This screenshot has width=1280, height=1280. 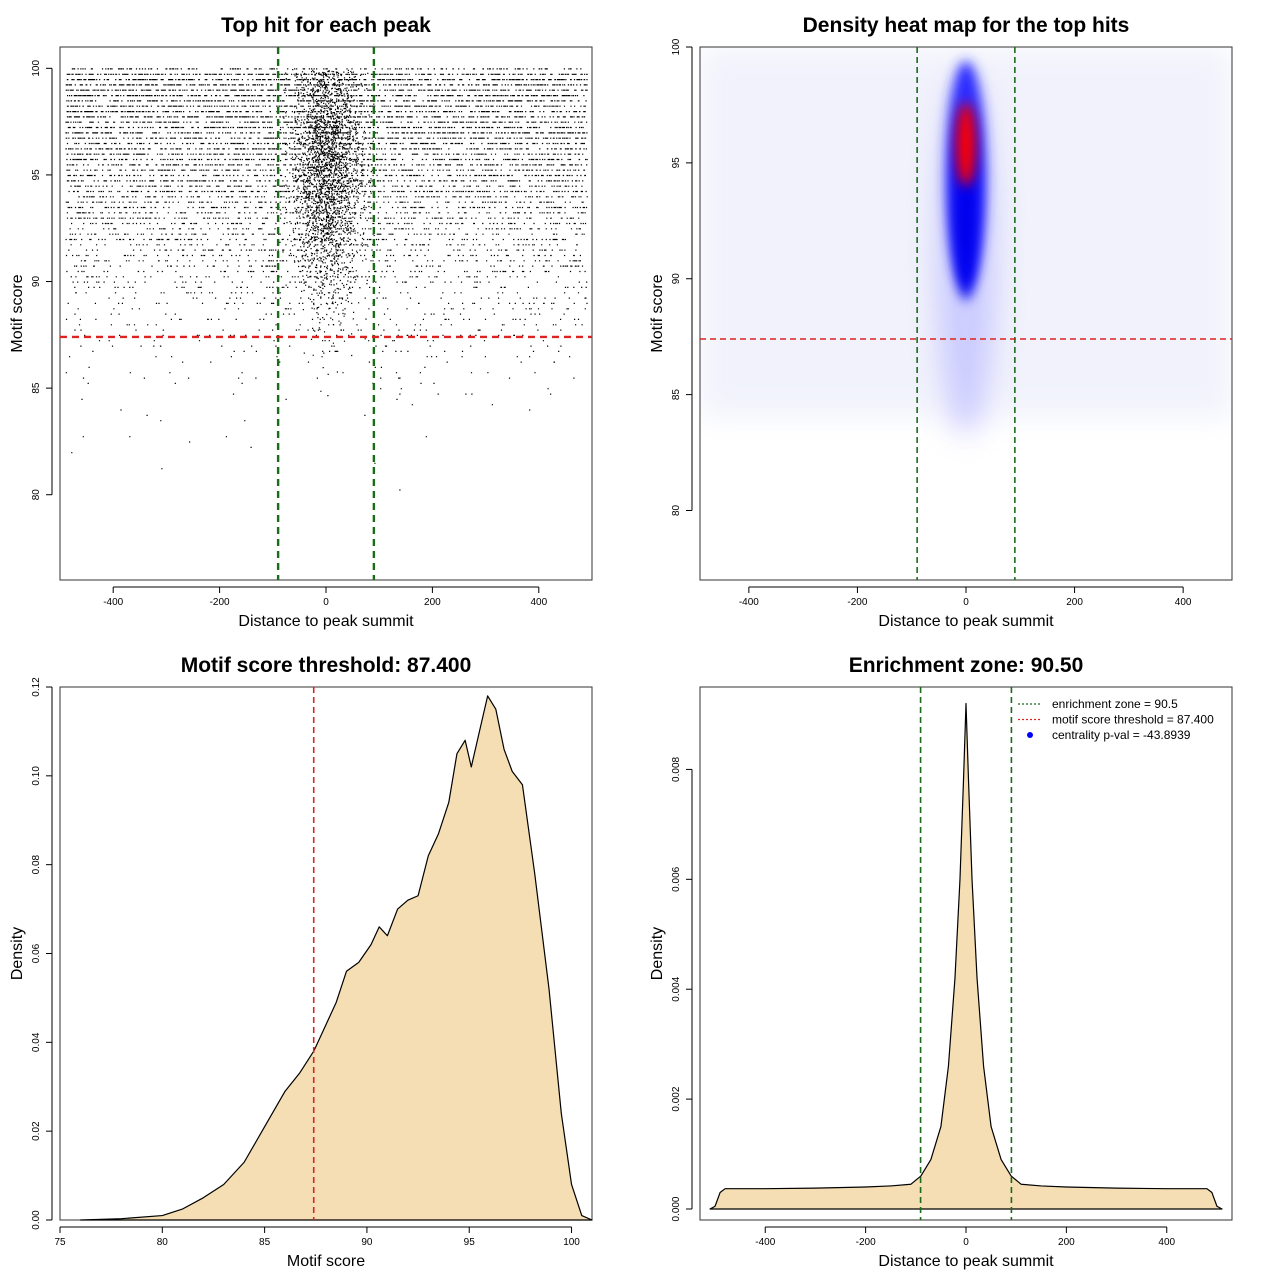 What do you see at coordinates (326, 25) in the screenshot?
I see `chart-title: Top hit for each peak` at bounding box center [326, 25].